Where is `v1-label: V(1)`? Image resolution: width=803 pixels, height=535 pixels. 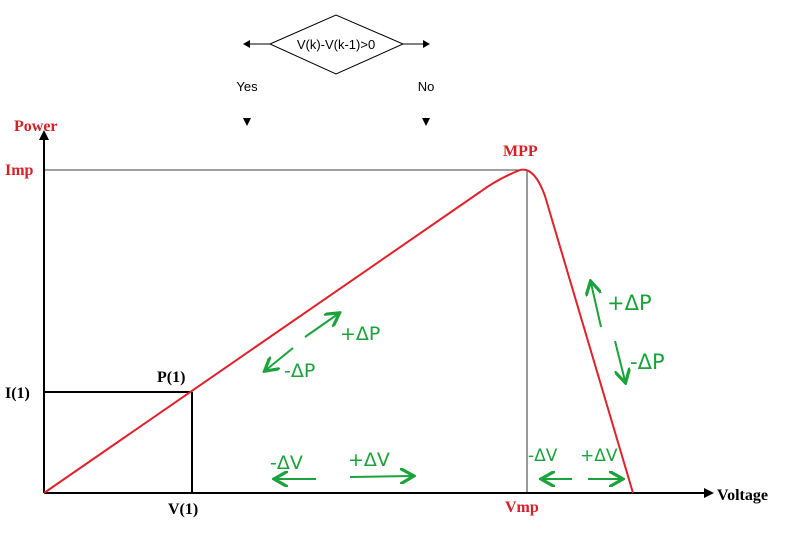 v1-label: V(1) is located at coordinates (183, 509).